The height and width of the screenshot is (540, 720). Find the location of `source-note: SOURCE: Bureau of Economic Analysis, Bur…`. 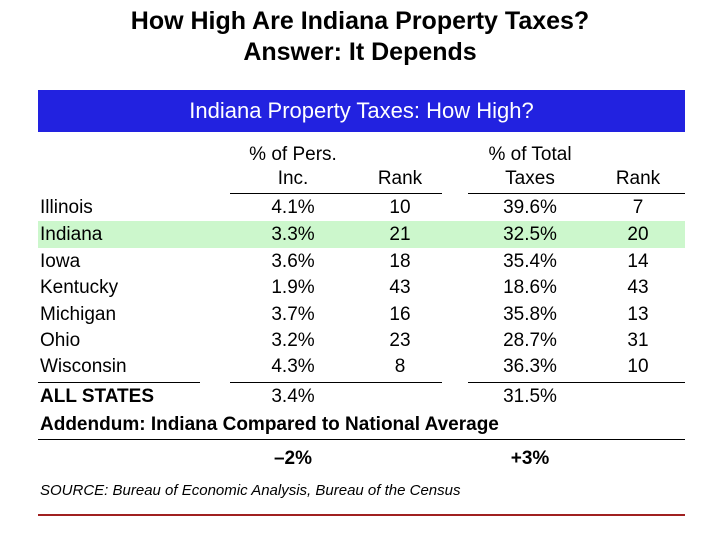

source-note: SOURCE: Bureau of Economic Analysis, Bur… is located at coordinates (250, 490).